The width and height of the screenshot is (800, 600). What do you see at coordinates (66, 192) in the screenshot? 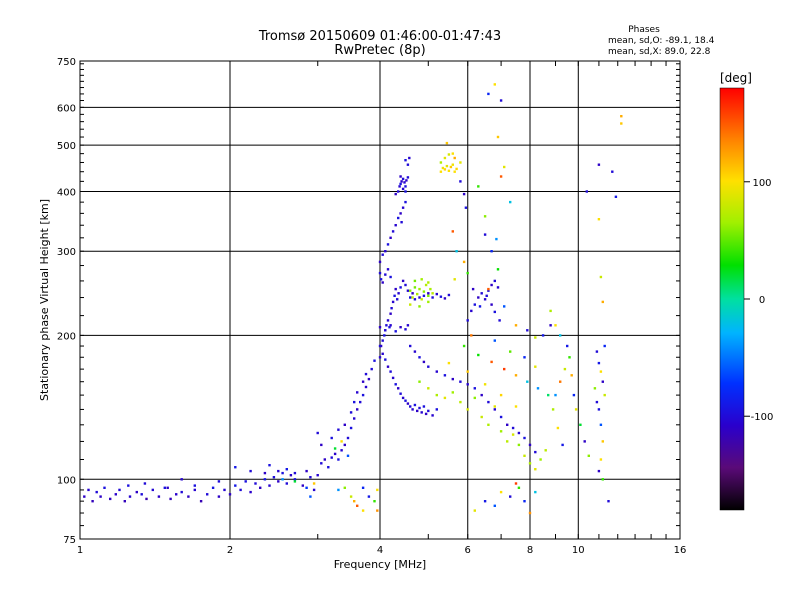
I see `y-tick-label: 400` at bounding box center [66, 192].